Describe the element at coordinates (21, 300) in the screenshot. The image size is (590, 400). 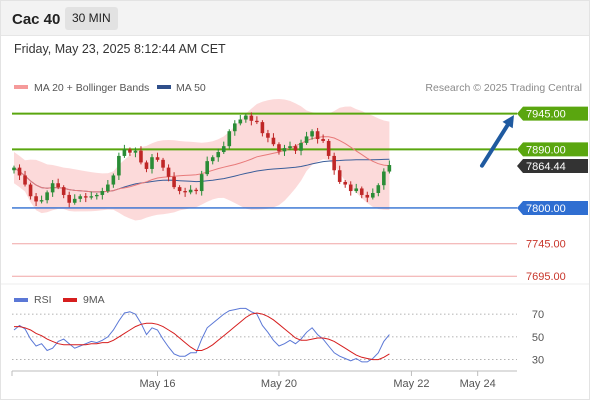
I see `rsi-legend-swatch` at that location.